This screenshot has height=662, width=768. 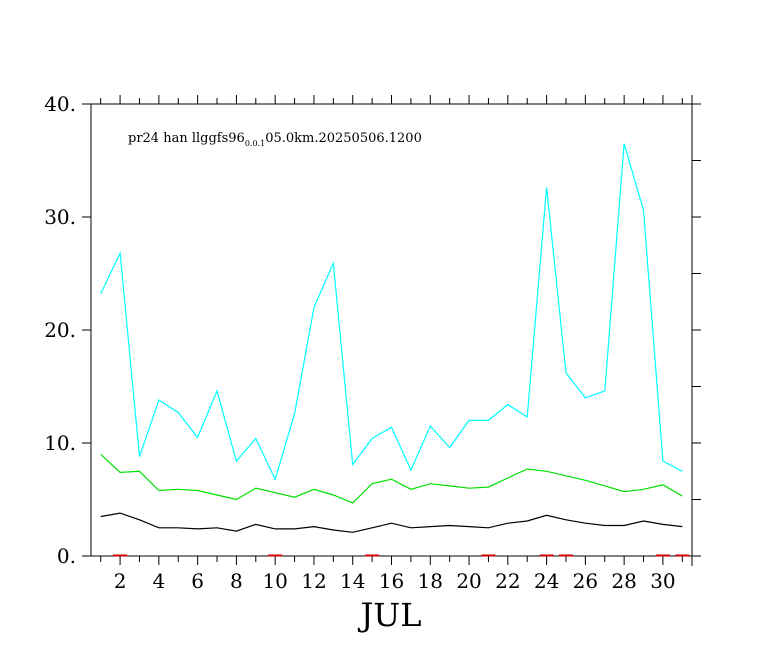 I want to click on x-tick-label-6: 6, so click(x=197, y=581).